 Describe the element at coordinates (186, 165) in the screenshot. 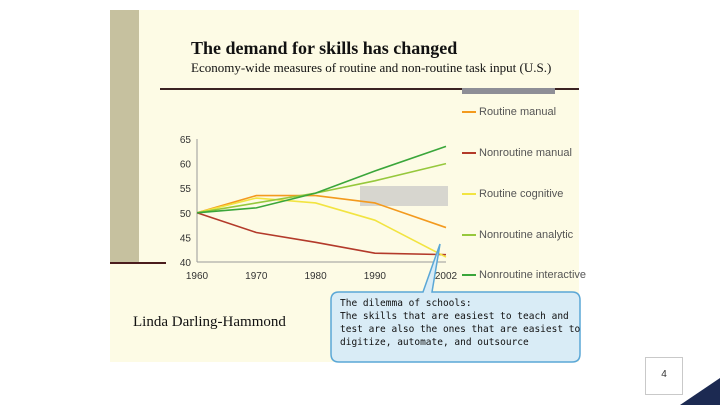

I see `y-tick-label: 60` at that location.